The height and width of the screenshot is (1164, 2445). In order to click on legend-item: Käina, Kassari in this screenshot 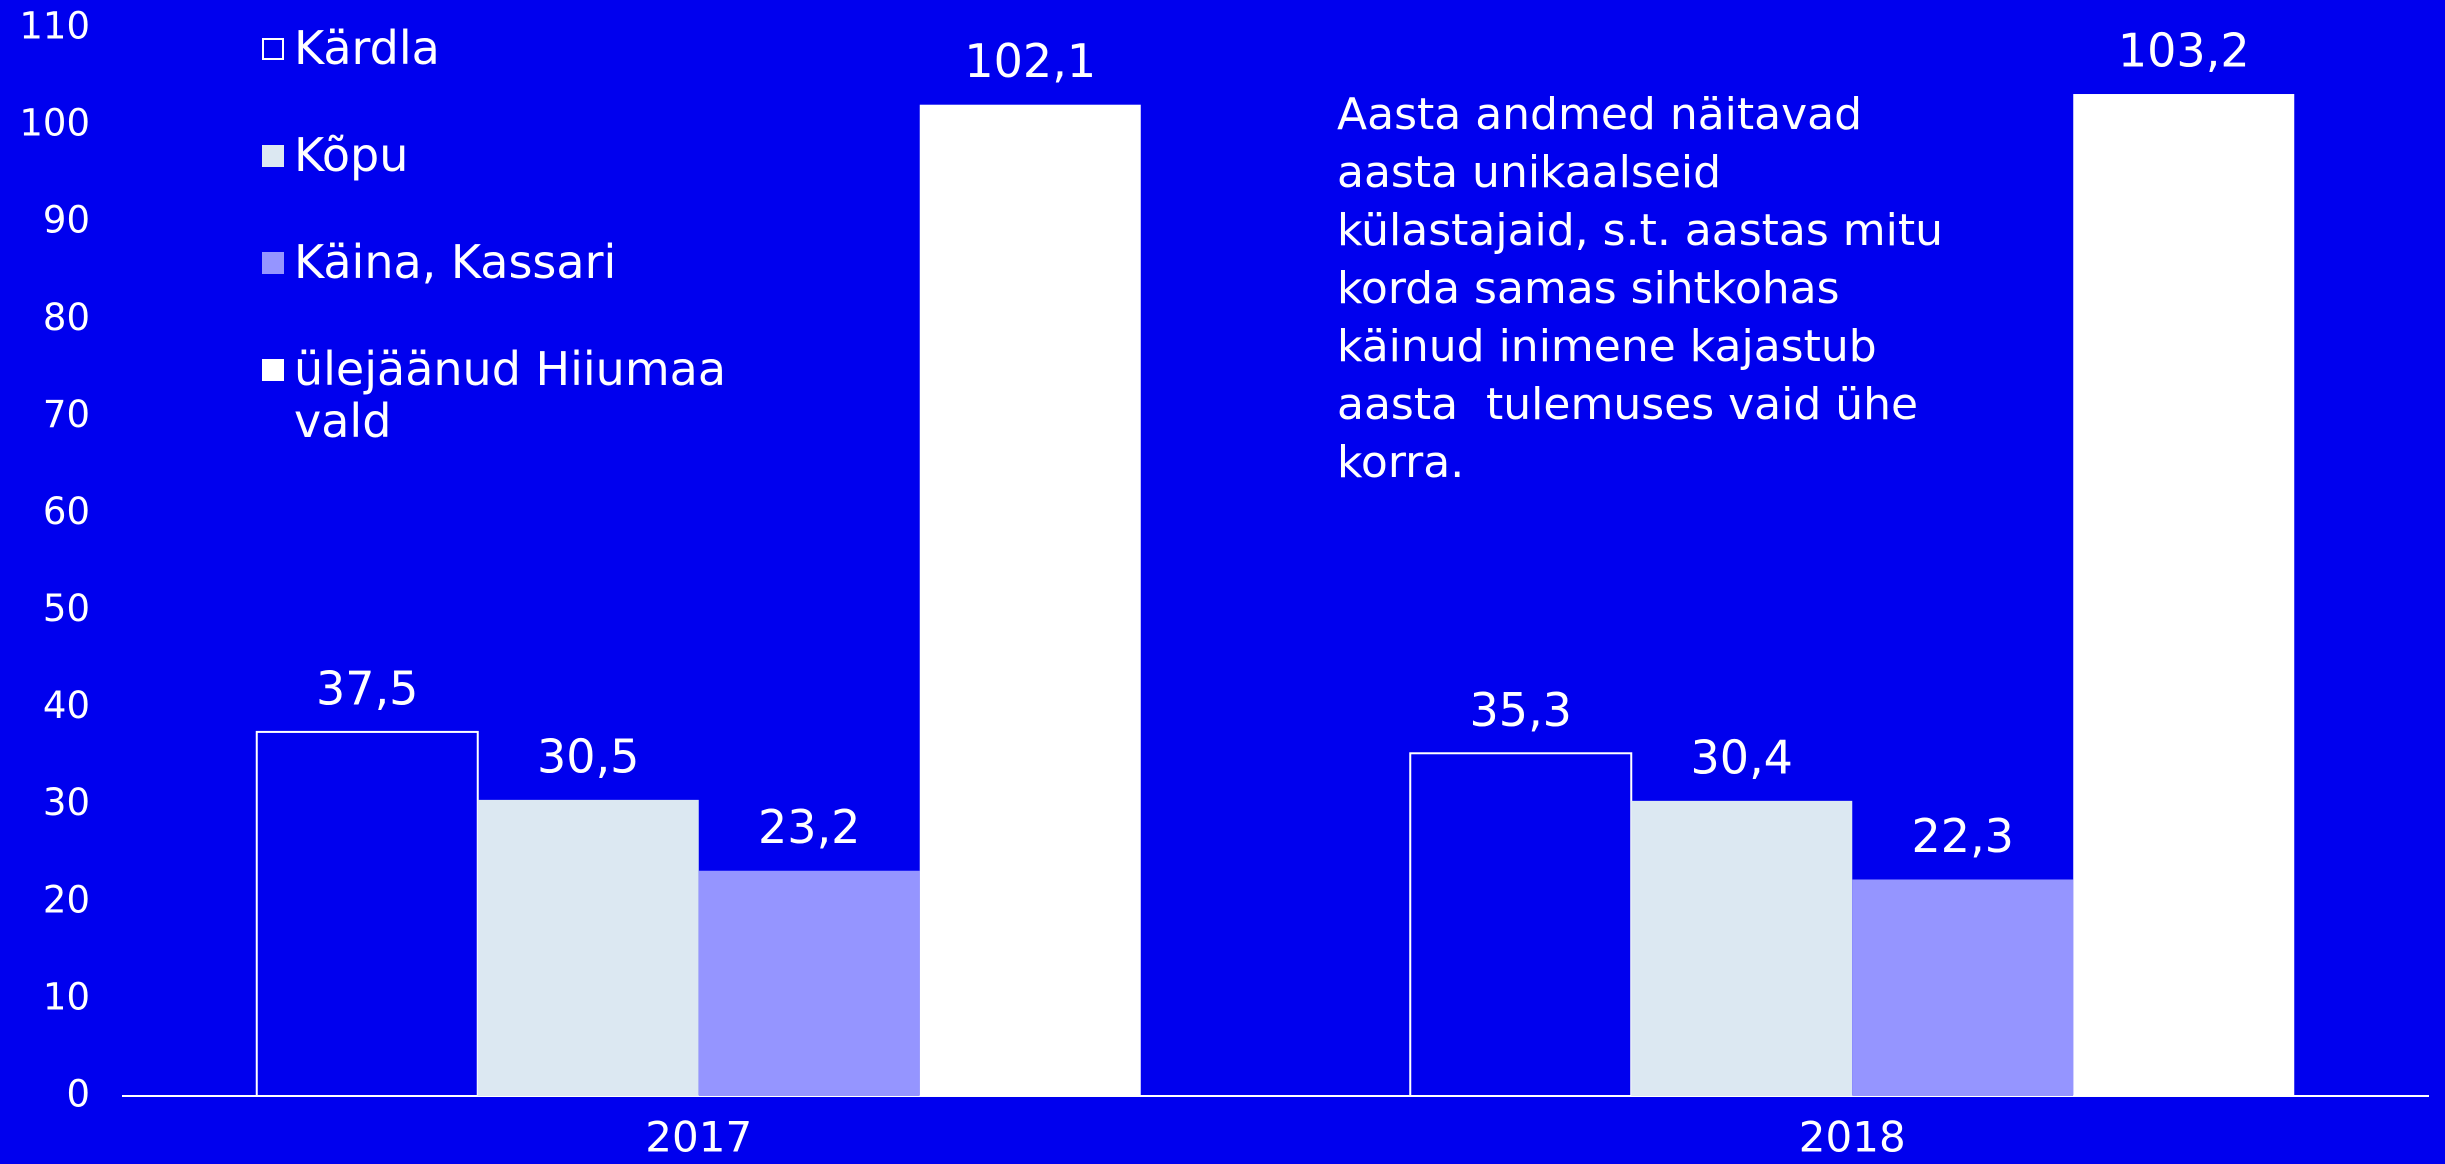, I will do `click(522, 289)`.